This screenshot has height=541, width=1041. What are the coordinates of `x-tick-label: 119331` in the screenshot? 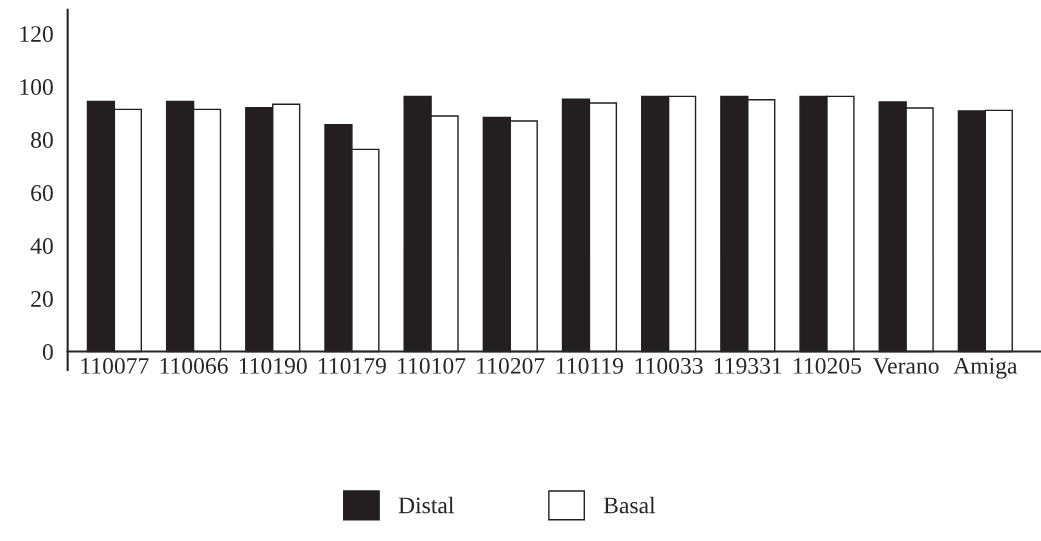 It's located at (748, 365).